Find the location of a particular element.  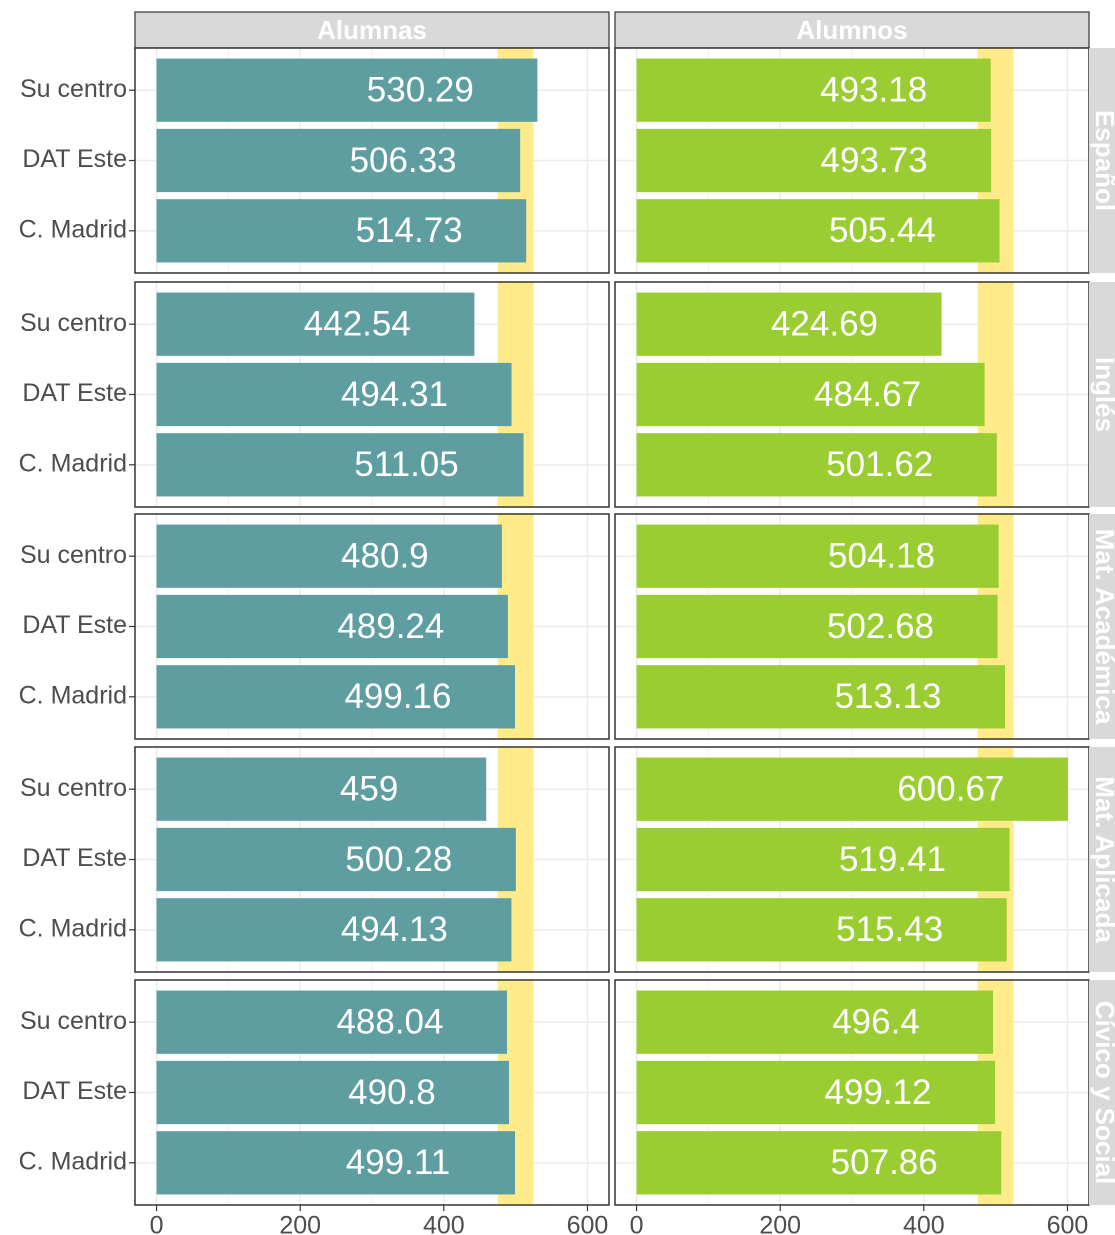

value-label: 513.13 is located at coordinates (887, 696).